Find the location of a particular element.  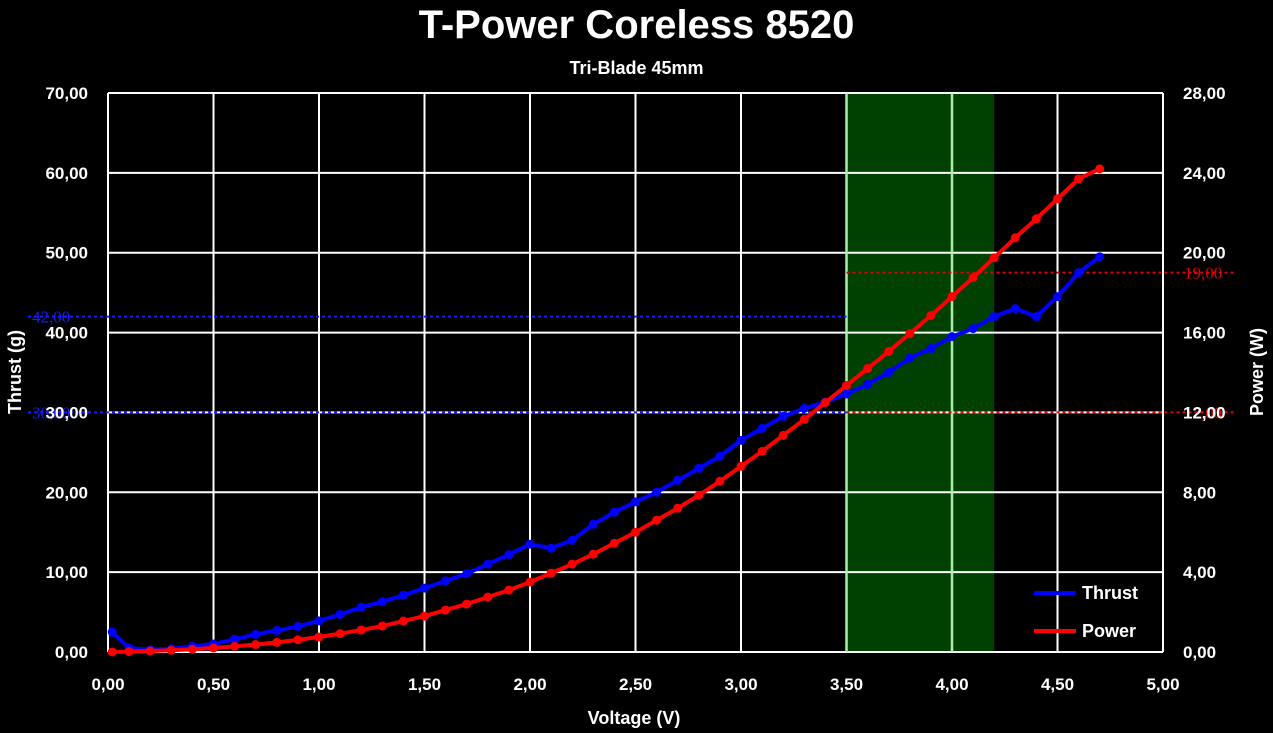

y-tick-label: 40,00 is located at coordinates (66, 333).